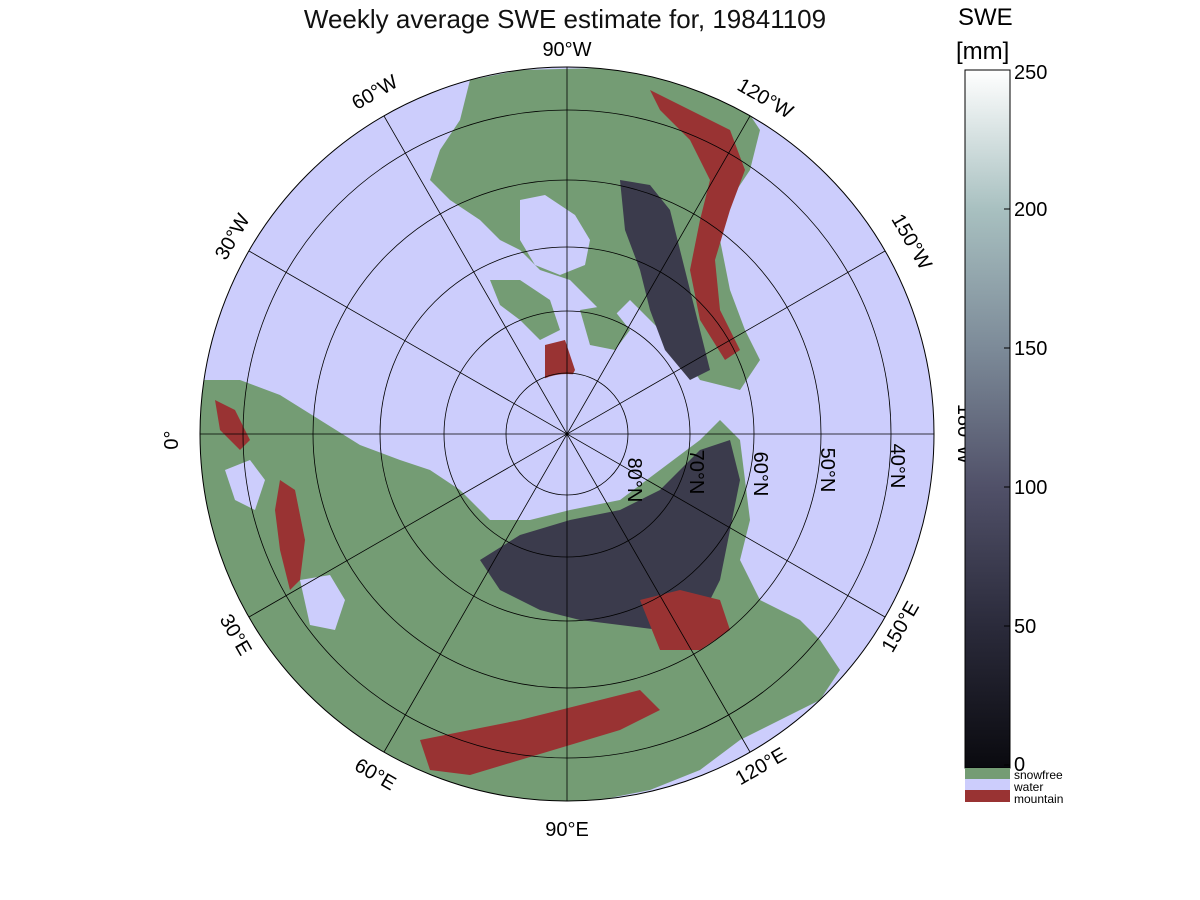 This screenshot has width=1200, height=900. I want to click on lon-label-60w: 60°W, so click(375, 93).